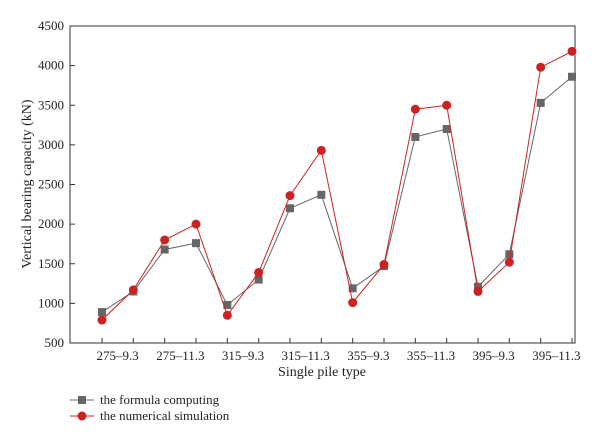 This screenshot has width=600, height=442. Describe the element at coordinates (82, 416) in the screenshot. I see `legend-marker-circle` at that location.